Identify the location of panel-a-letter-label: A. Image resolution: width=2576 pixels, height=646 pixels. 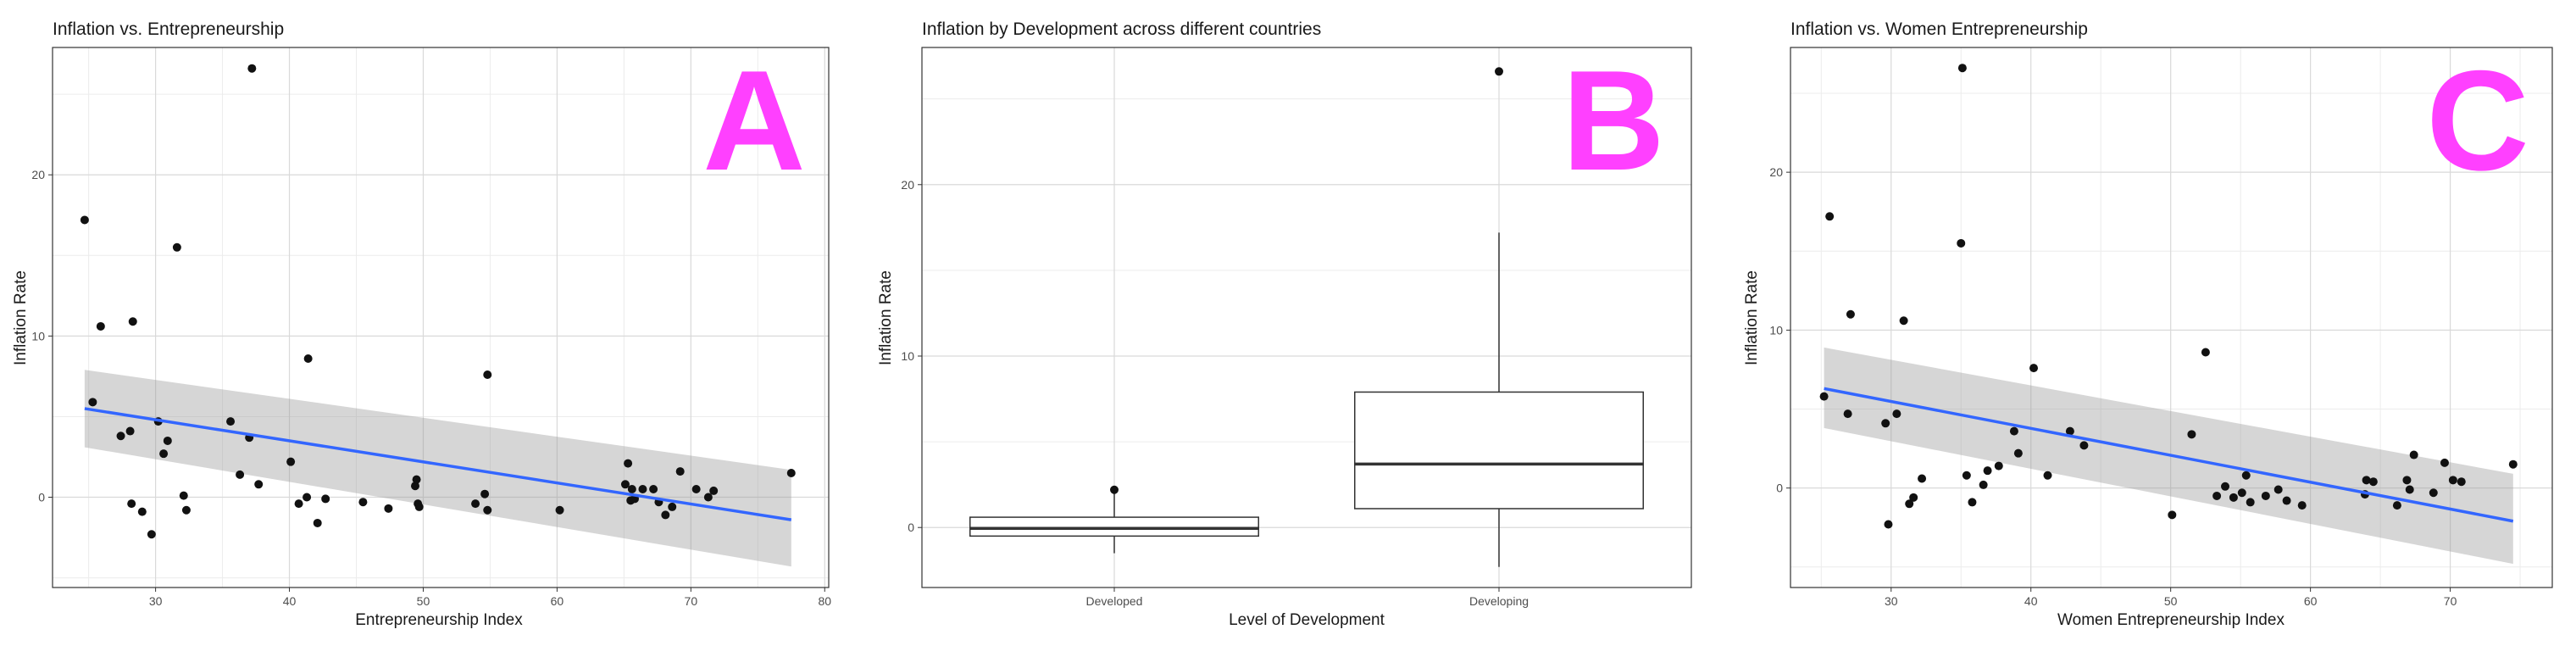
(753, 121).